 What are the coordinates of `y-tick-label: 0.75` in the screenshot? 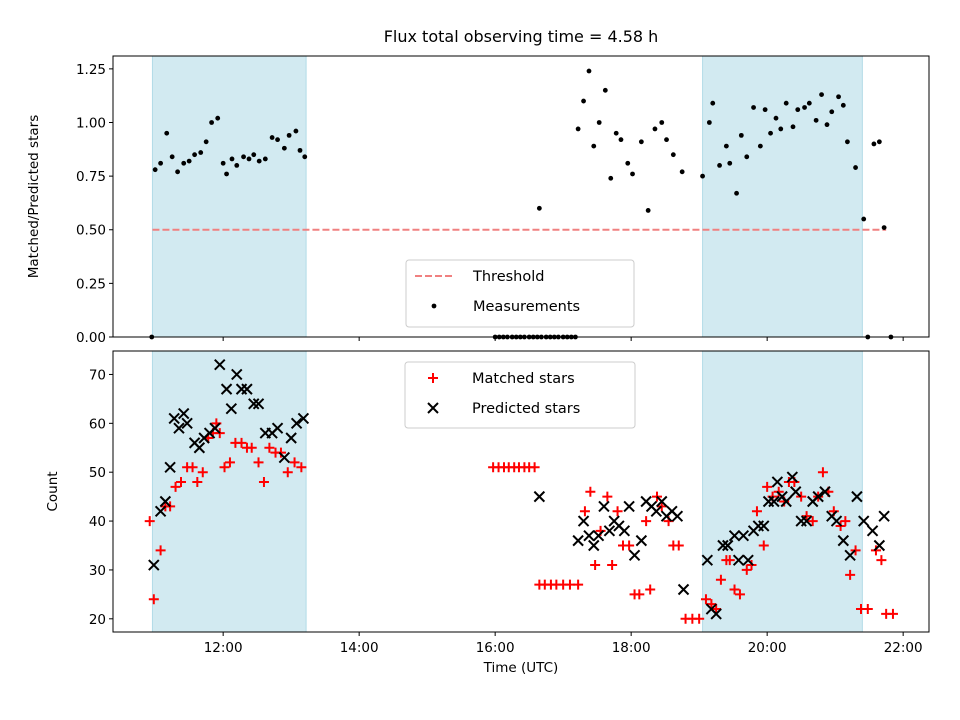 It's located at (91, 177).